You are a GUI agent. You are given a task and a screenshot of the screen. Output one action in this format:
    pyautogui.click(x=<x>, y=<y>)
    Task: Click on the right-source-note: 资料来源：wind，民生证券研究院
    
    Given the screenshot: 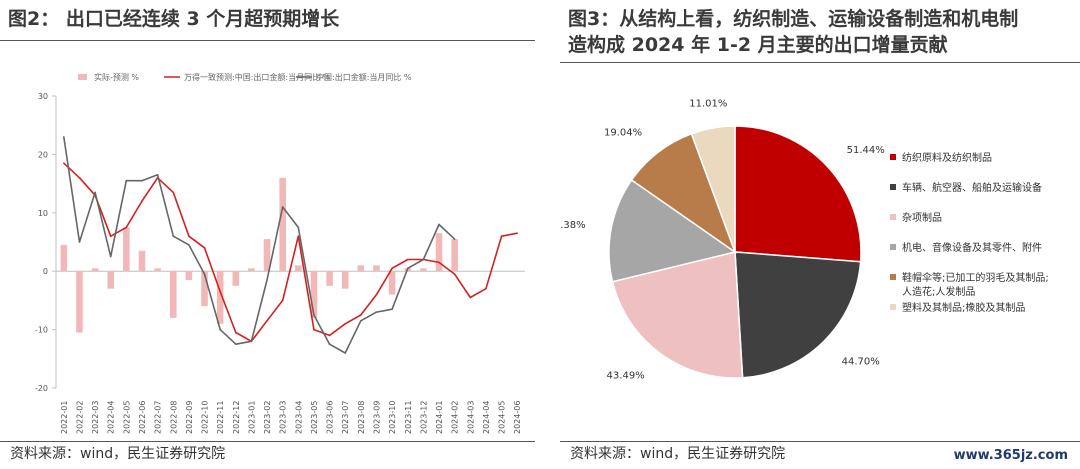 What is the action you would take?
    pyautogui.click(x=678, y=454)
    